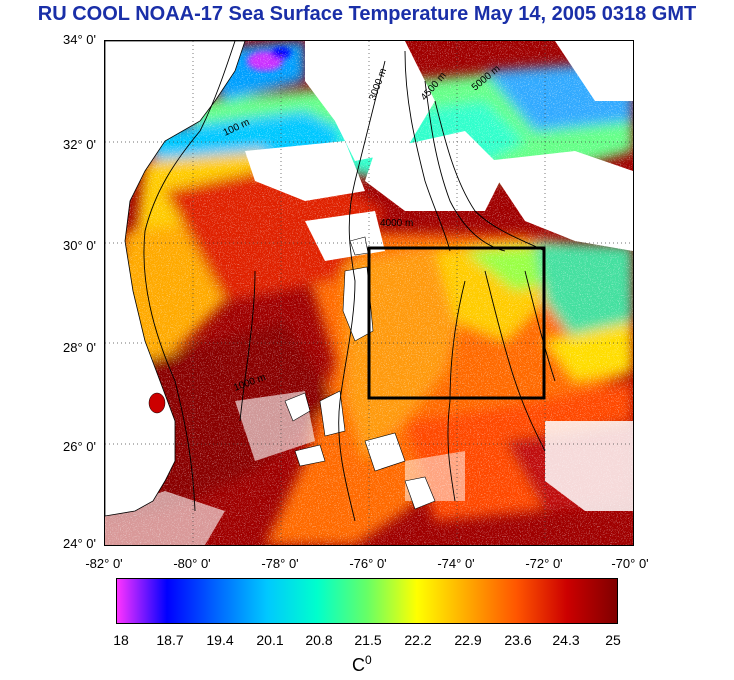  I want to click on colorbar-tick-18: 18, so click(121, 640).